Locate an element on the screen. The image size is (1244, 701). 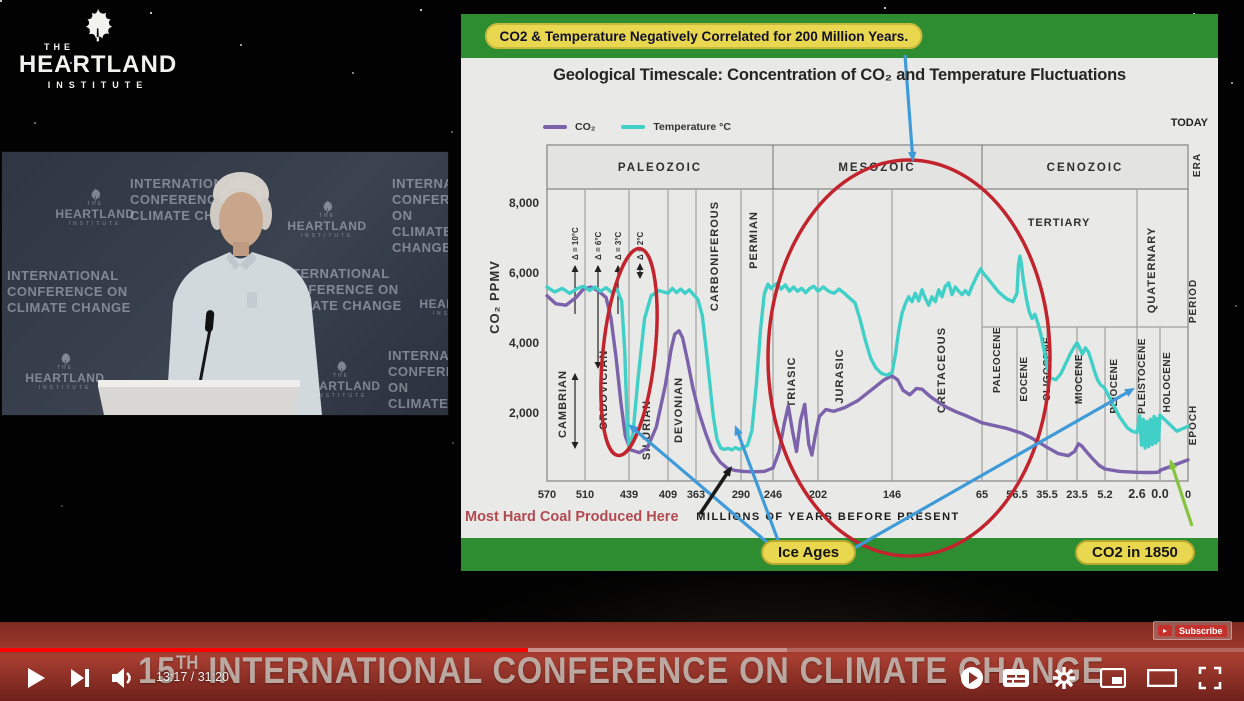
gear-icon is located at coordinates (1064, 678).